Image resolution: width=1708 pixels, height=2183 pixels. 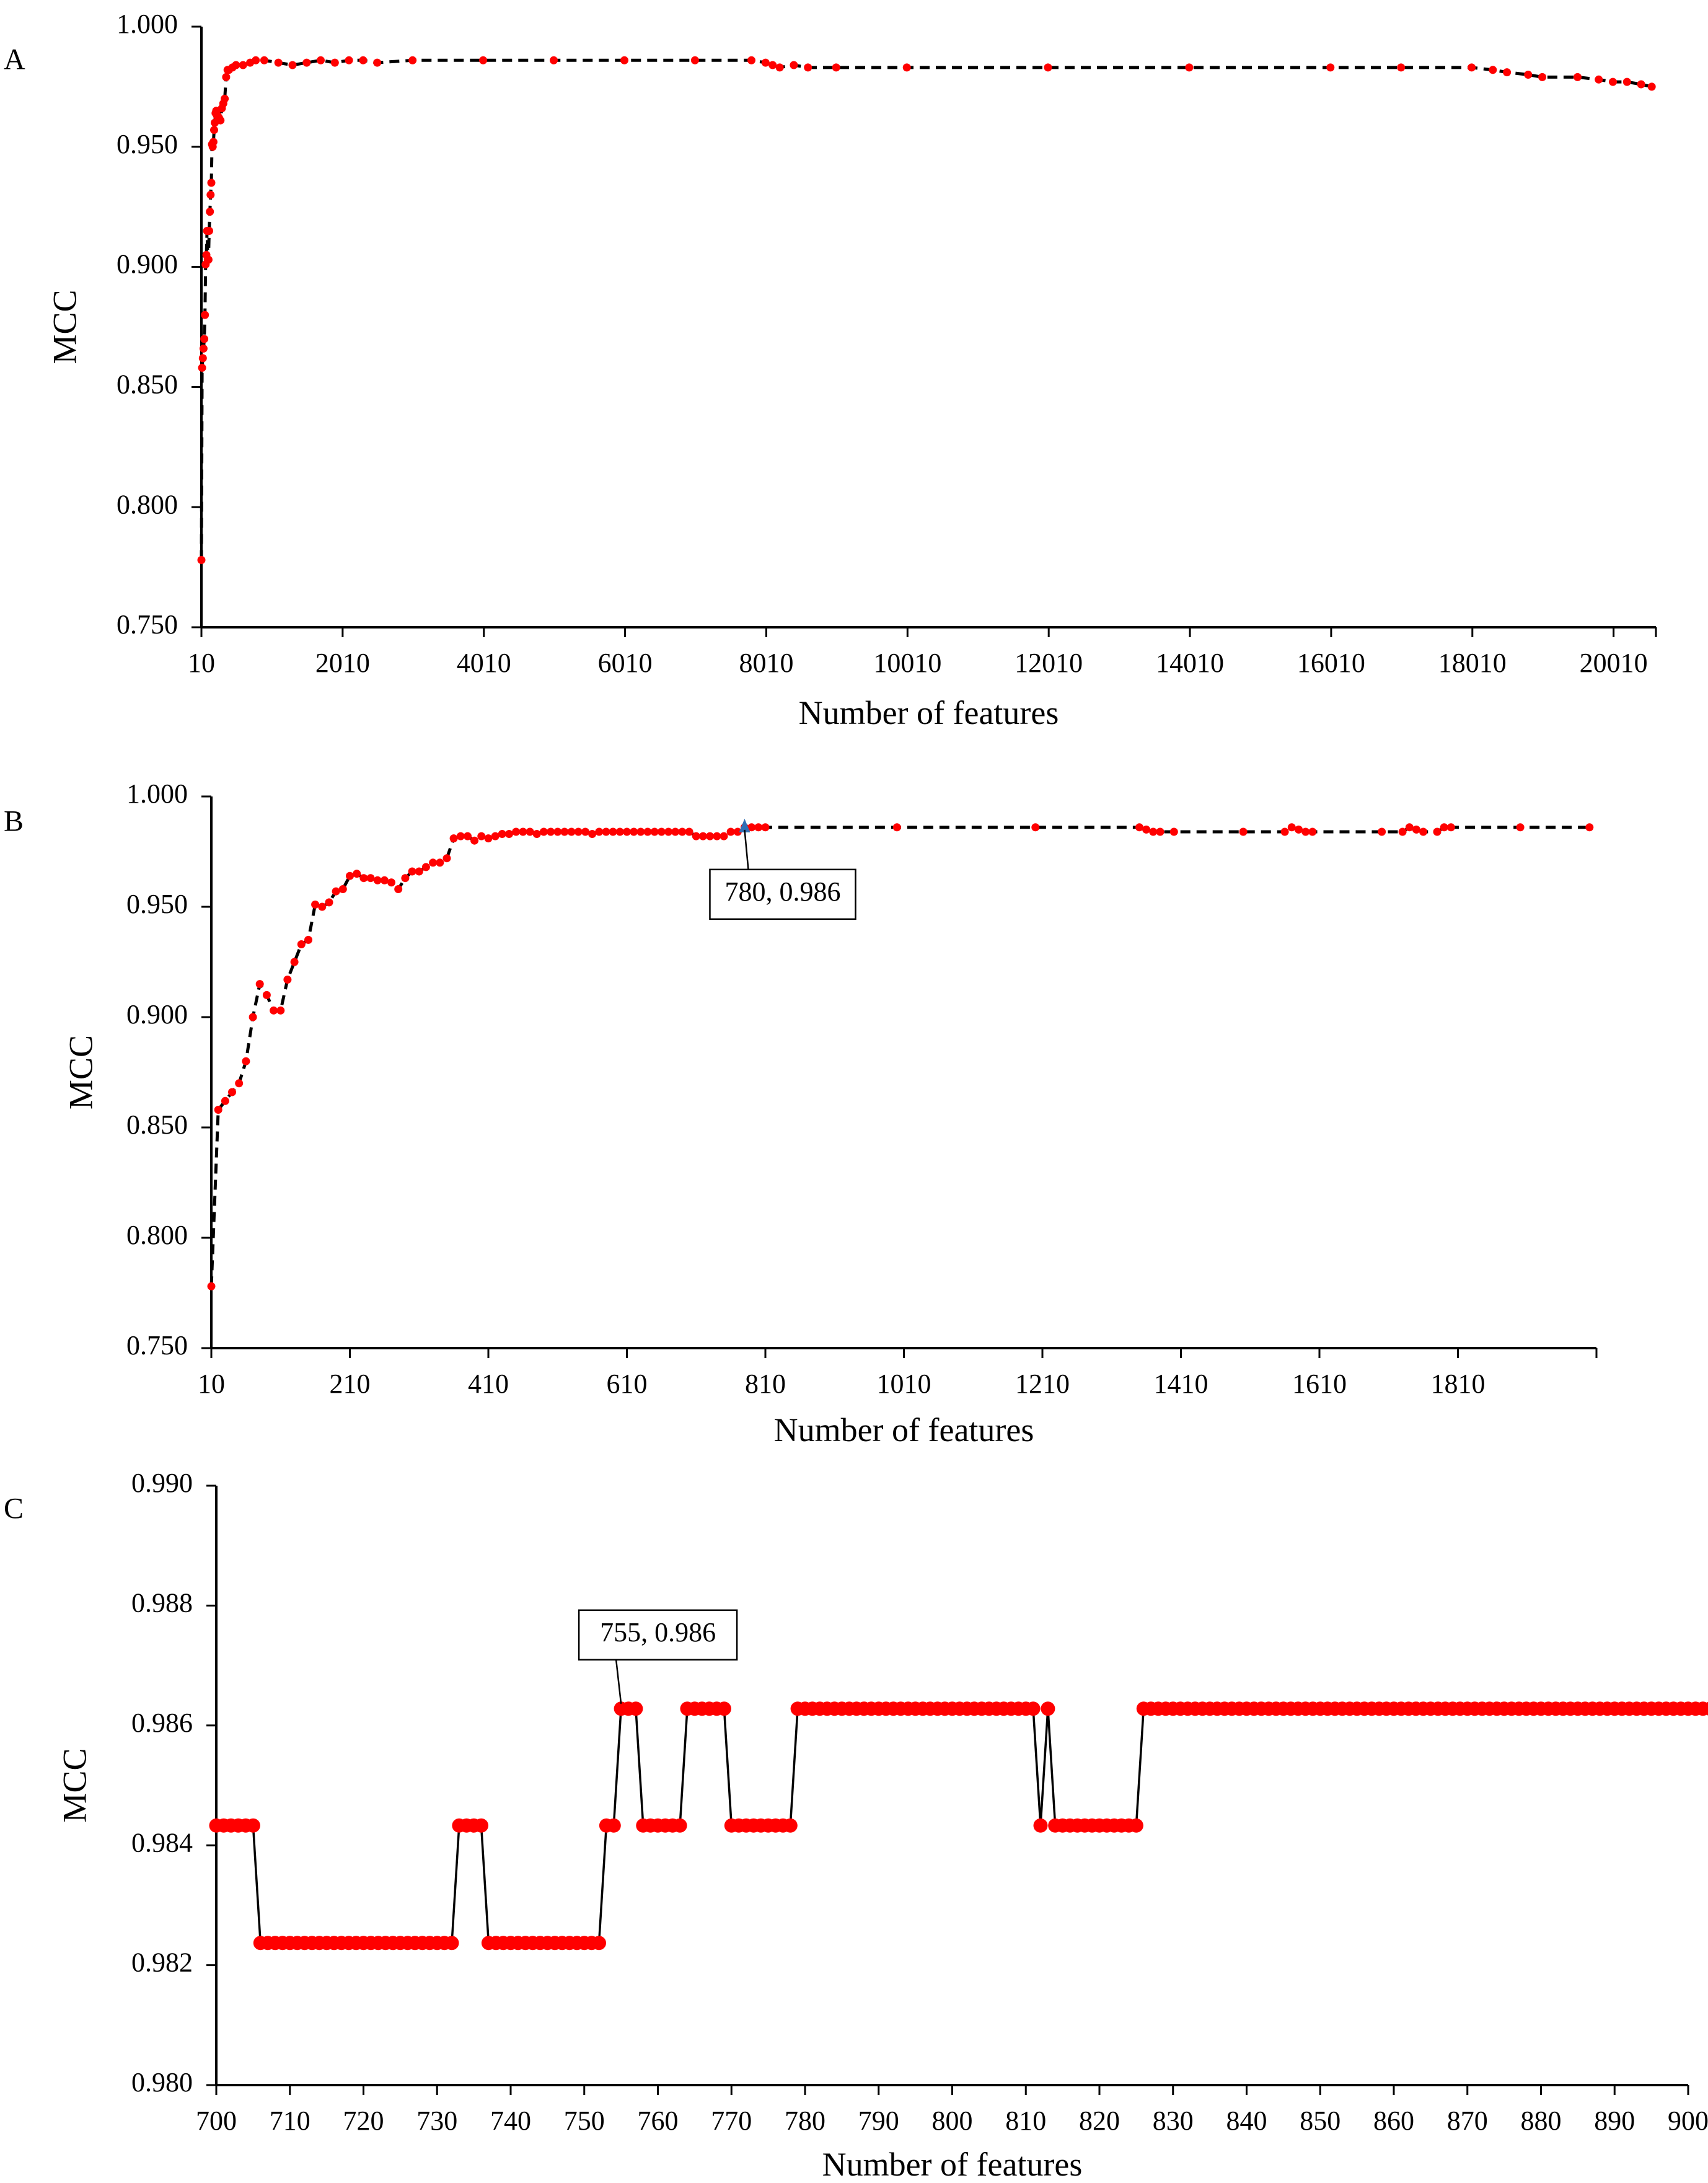 I want to click on panel-a-x-tick-label: 10, so click(x=202, y=663).